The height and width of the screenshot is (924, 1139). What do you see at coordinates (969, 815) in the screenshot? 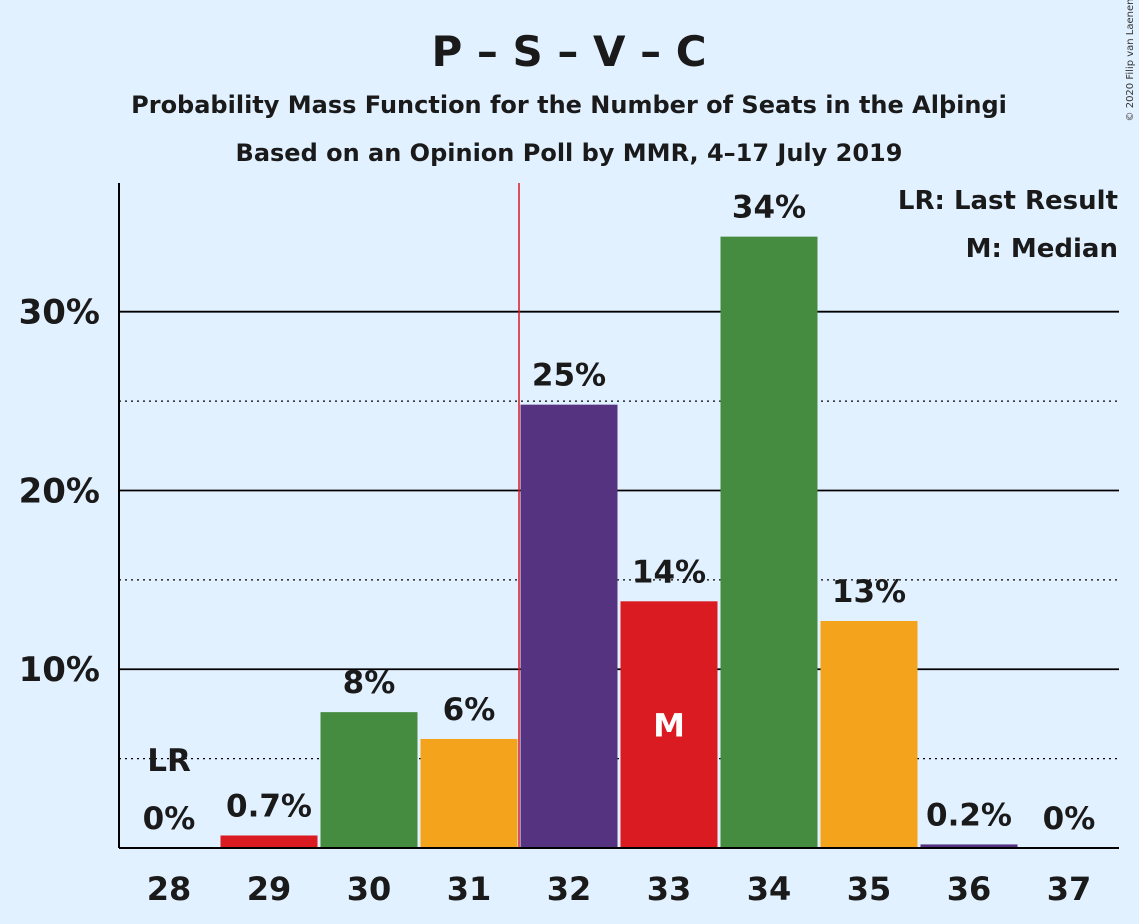
I see `bar-value-label: 0.2%` at bounding box center [969, 815].